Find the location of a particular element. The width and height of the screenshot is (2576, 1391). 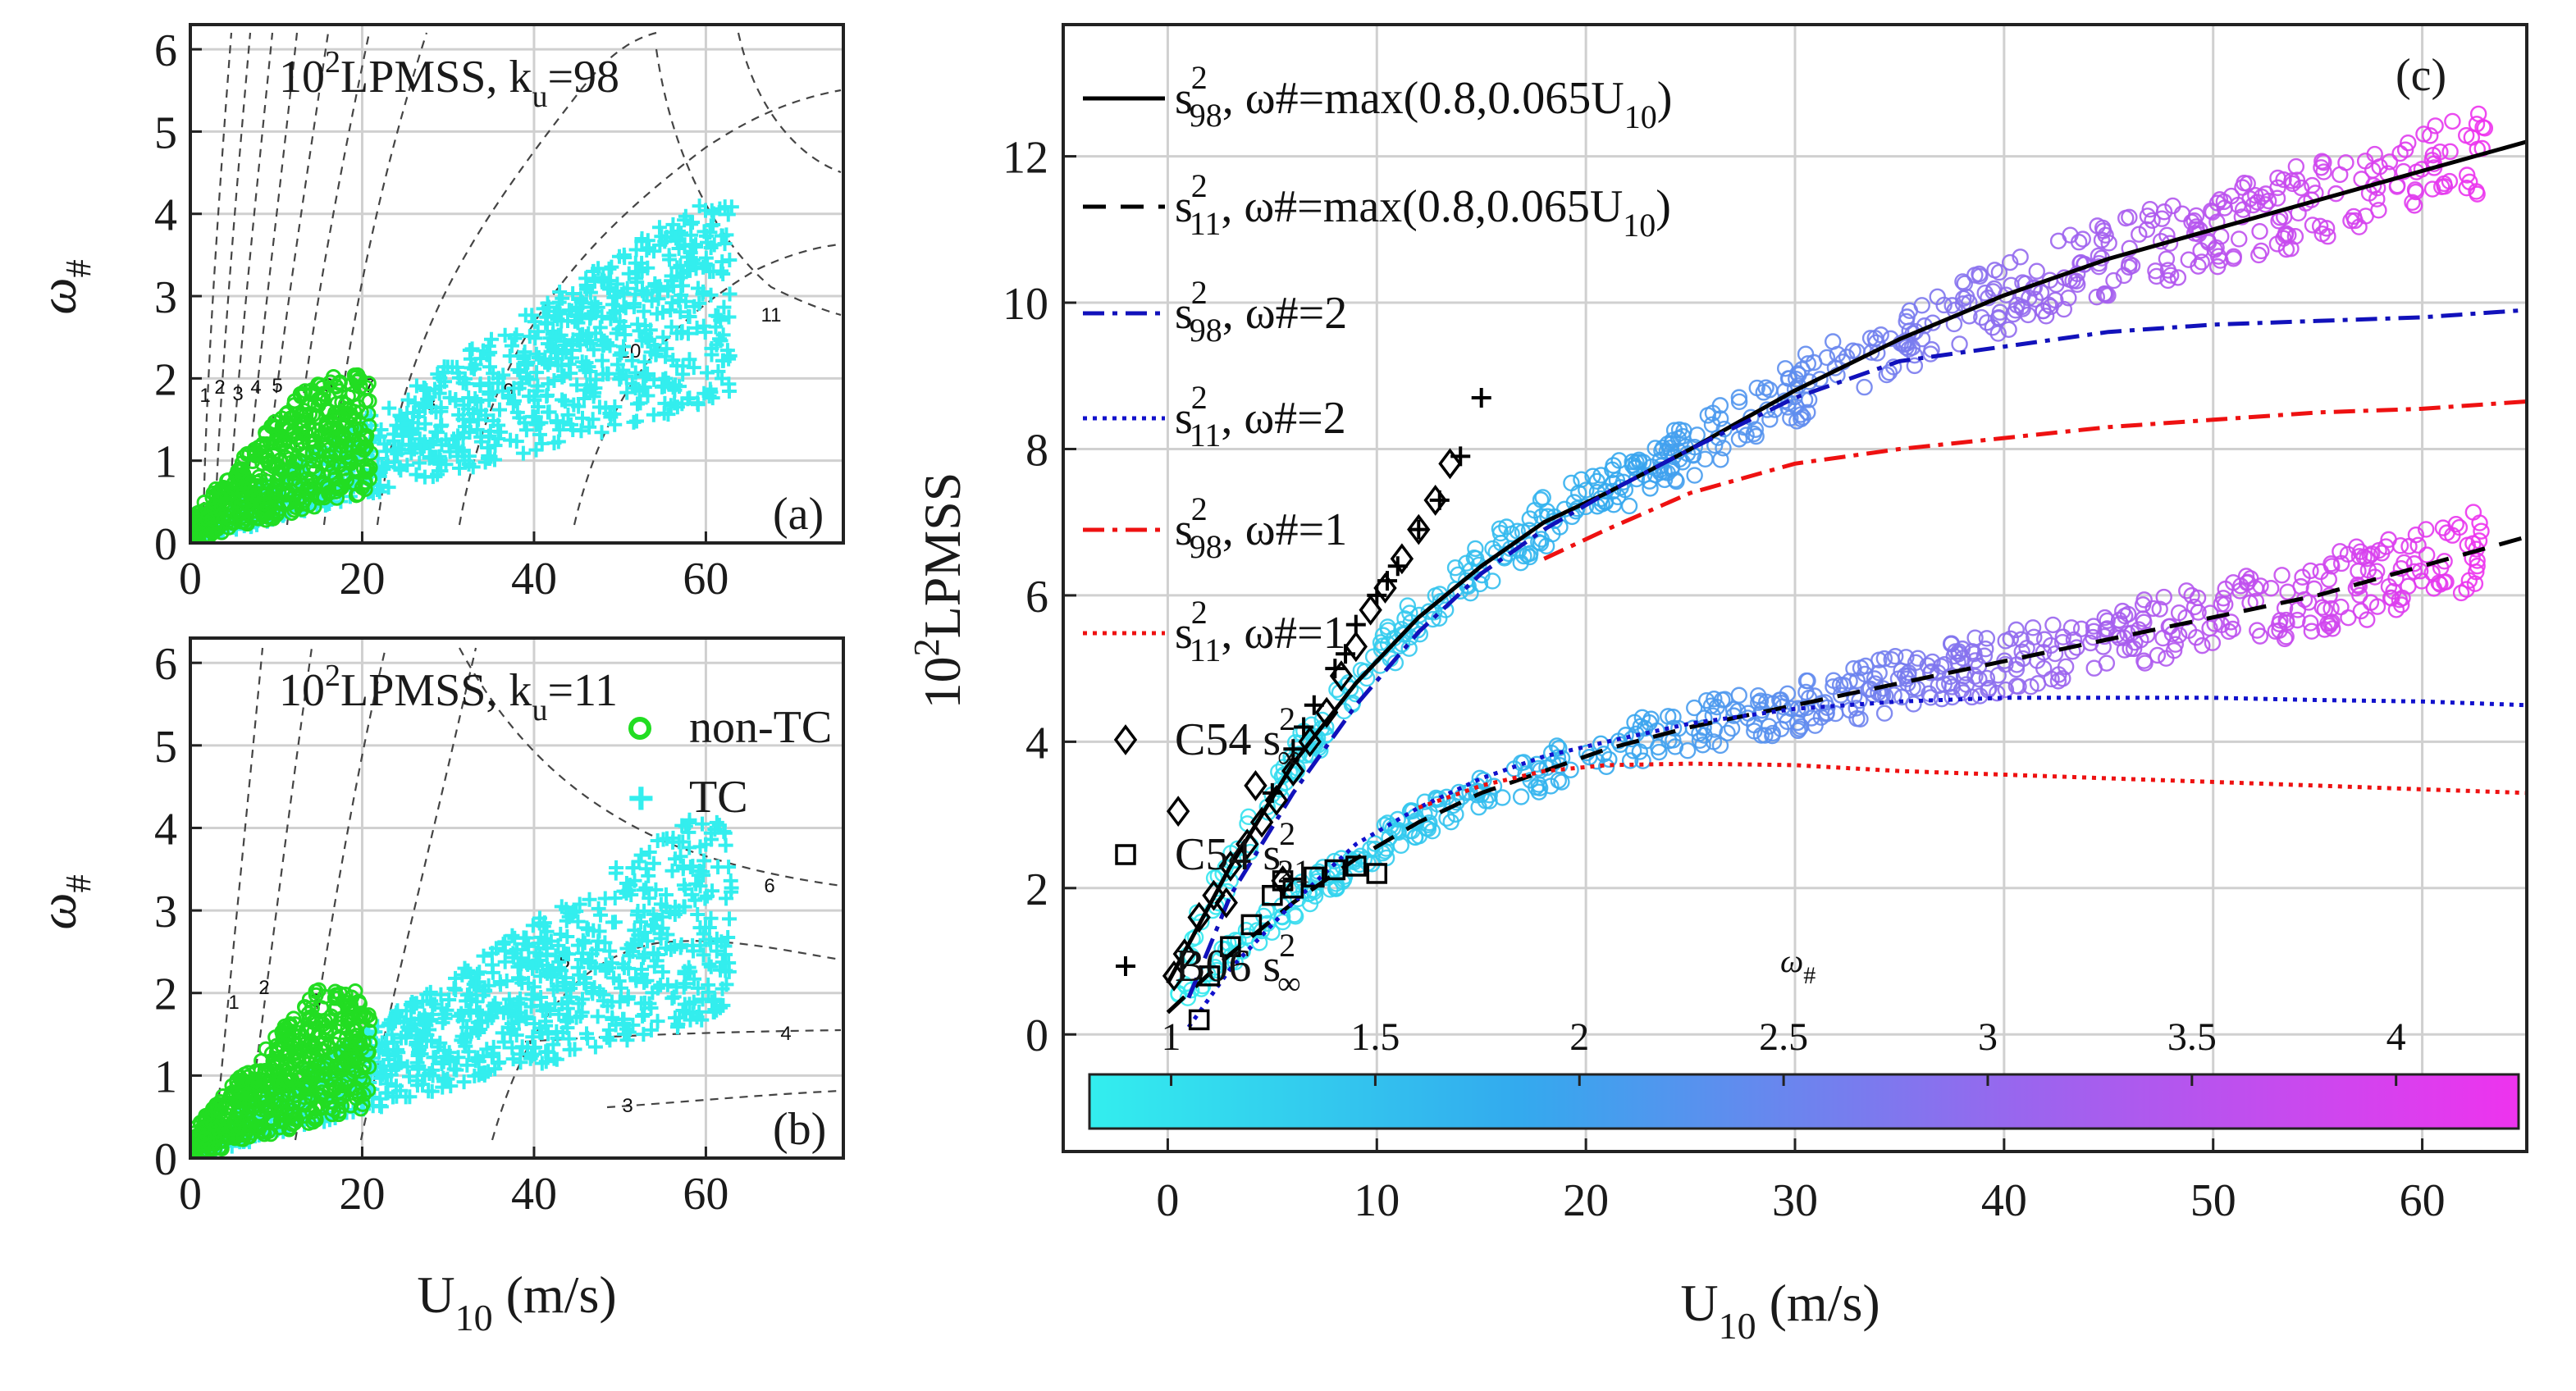

panel-b-title: 102LPMSS, ku=11 is located at coordinates (448, 693).